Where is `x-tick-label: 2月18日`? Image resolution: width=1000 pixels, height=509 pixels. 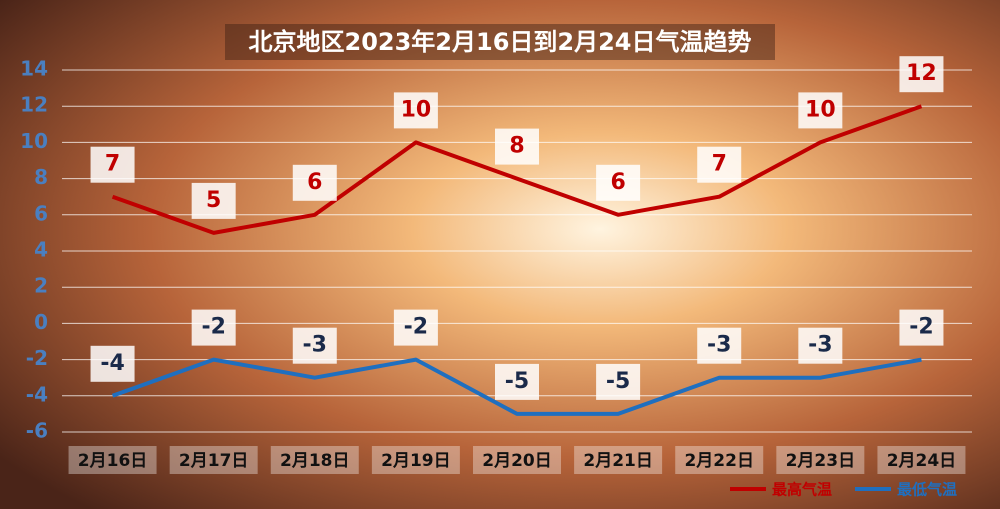 x-tick-label: 2月18日 is located at coordinates (315, 461).